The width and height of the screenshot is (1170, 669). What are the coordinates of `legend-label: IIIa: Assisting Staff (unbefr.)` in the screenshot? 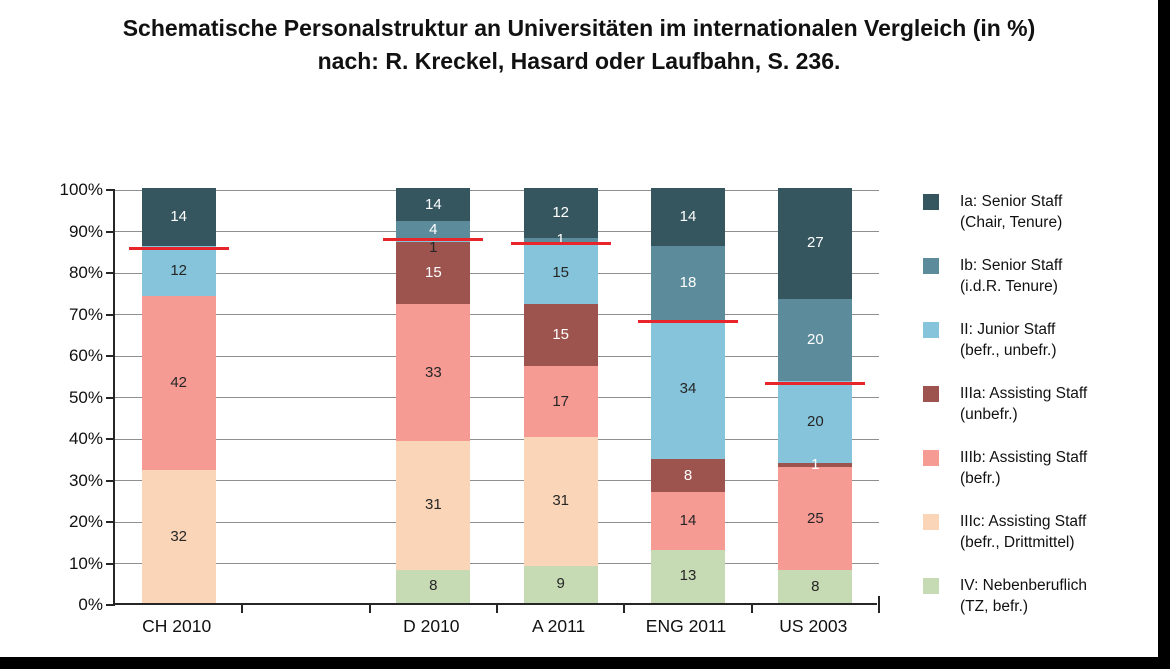 It's located at (1059, 404).